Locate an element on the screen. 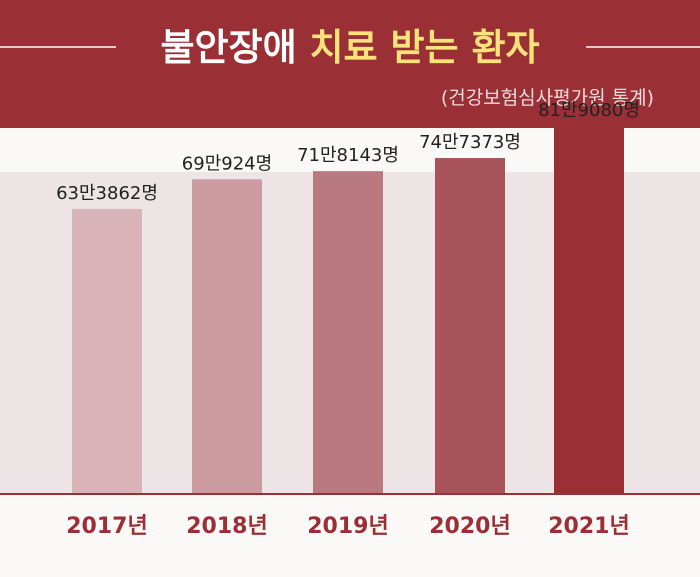 The image size is (700, 577). data-label: 74만7373명 is located at coordinates (470, 142).